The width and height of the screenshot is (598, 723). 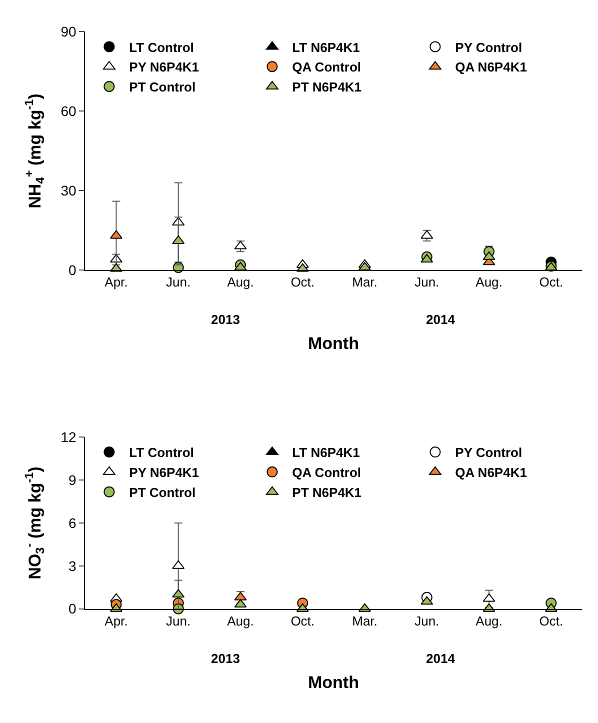 I want to click on y-tick-label: 60, so click(x=68, y=111).